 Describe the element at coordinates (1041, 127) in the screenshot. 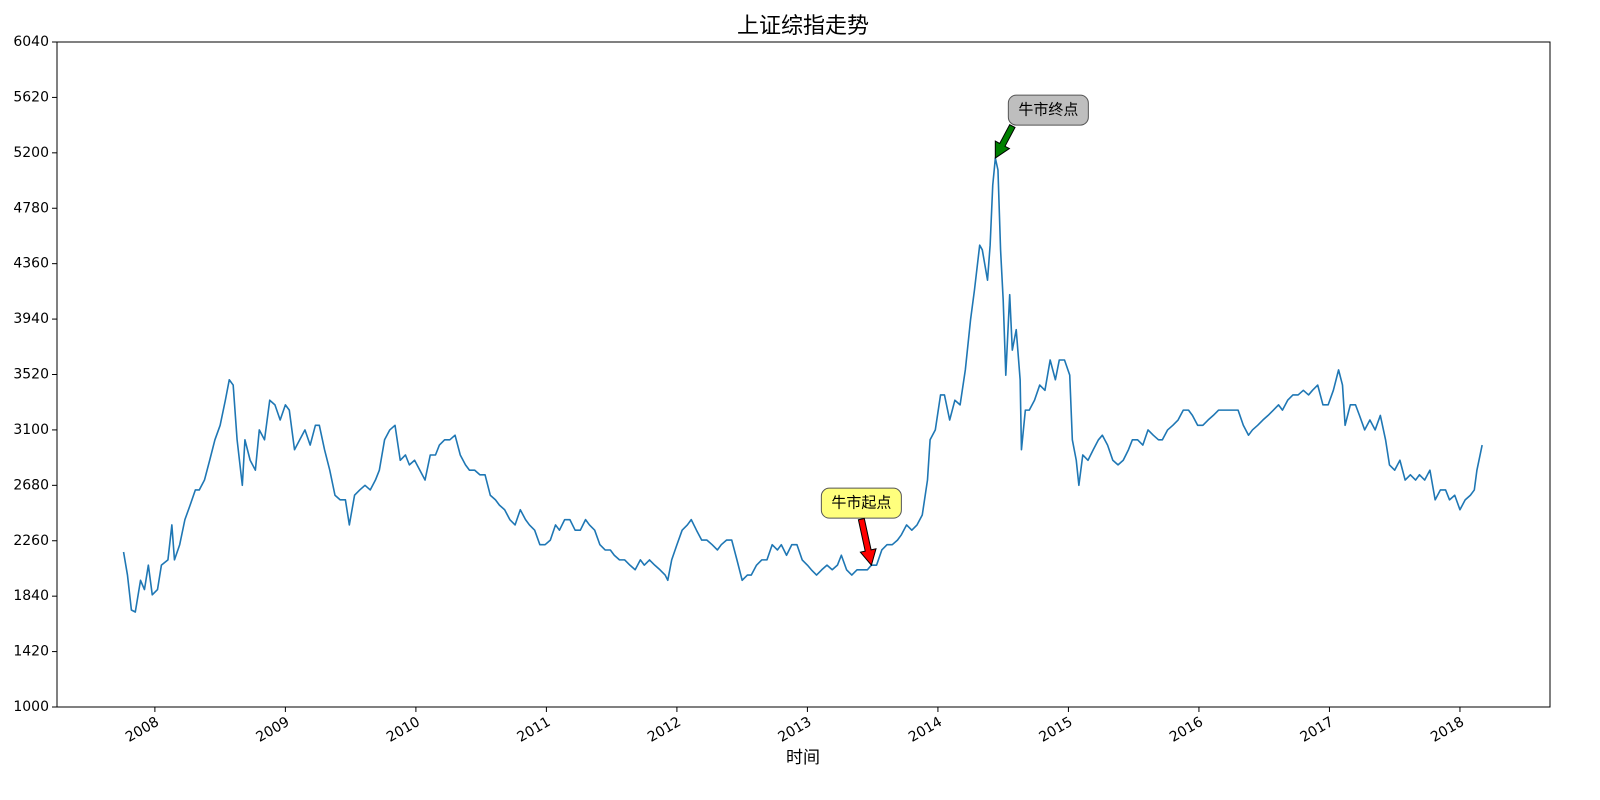

I see `annotation: 牛市终点` at that location.